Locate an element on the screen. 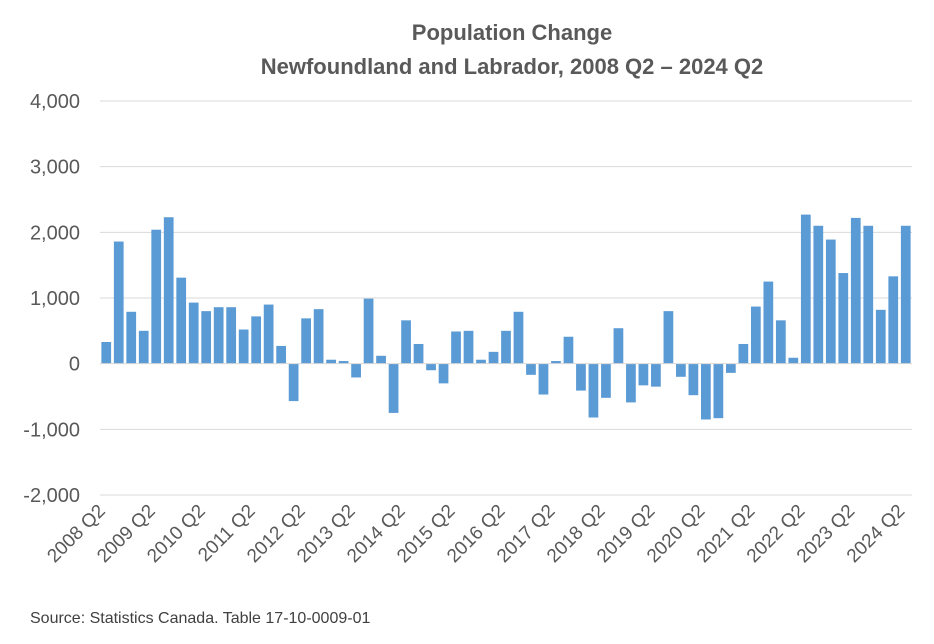  y-tick-label: -1,000 is located at coordinates (51, 430).